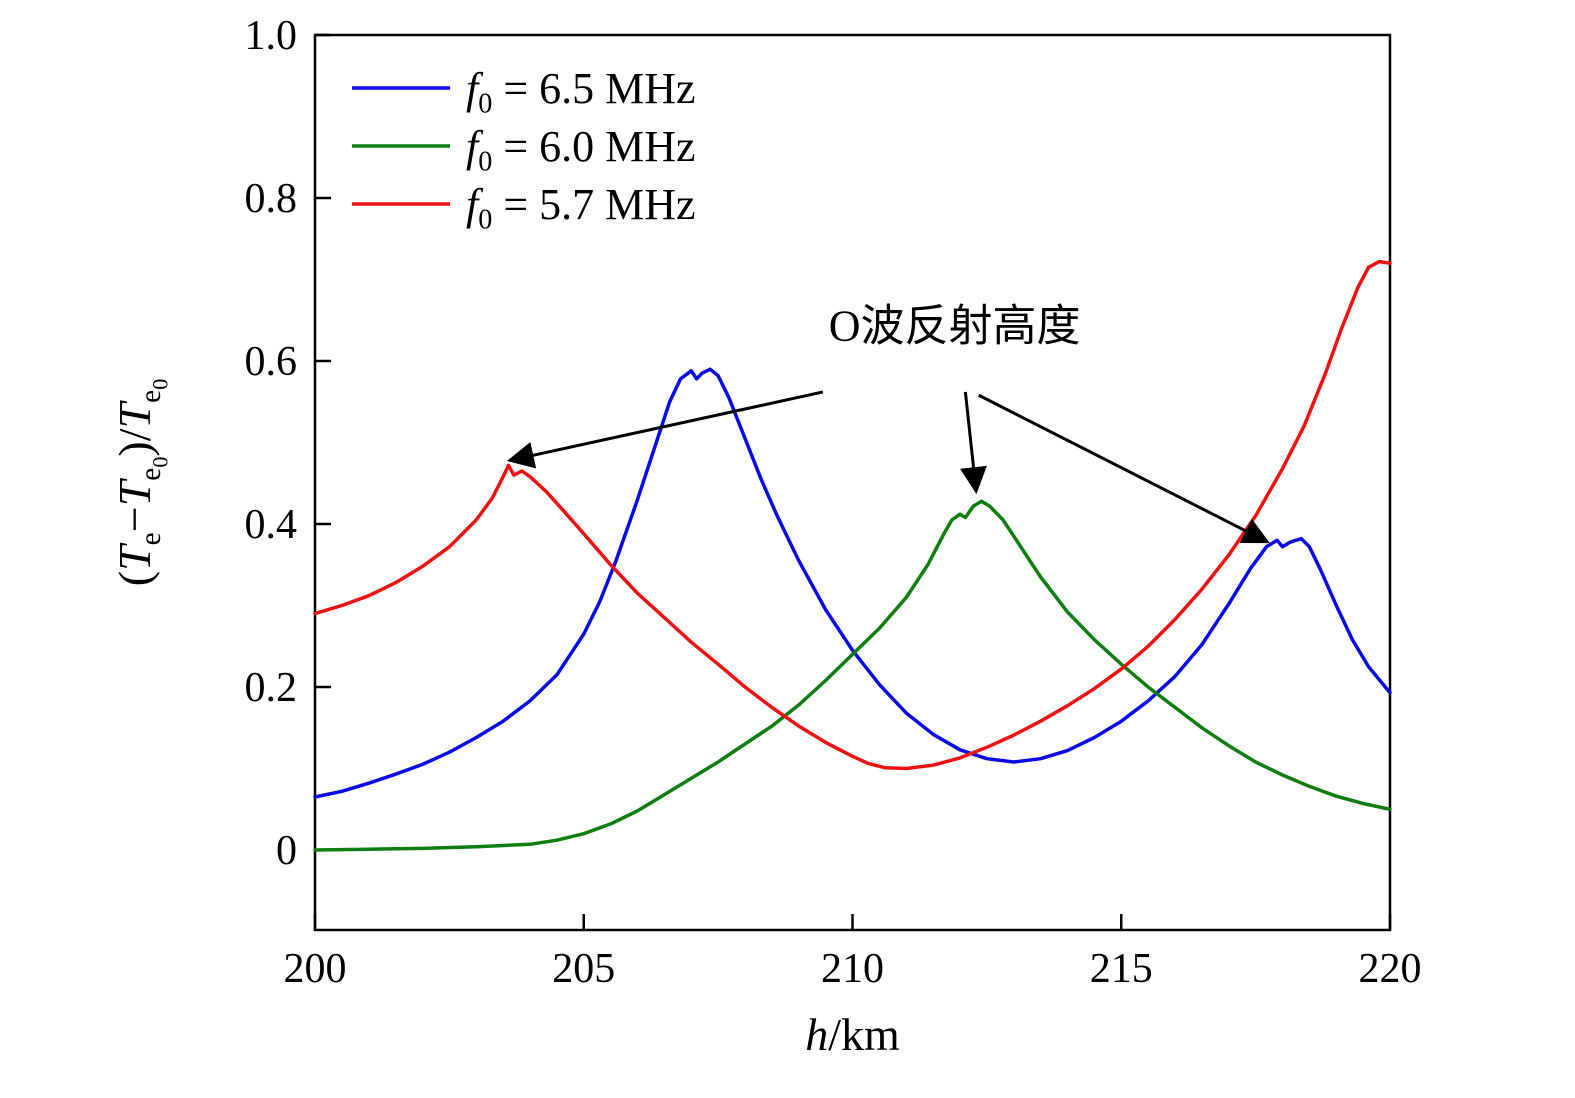 Image resolution: width=1575 pixels, height=1098 pixels. I want to click on x-axis-label: h/km, so click(852, 1034).